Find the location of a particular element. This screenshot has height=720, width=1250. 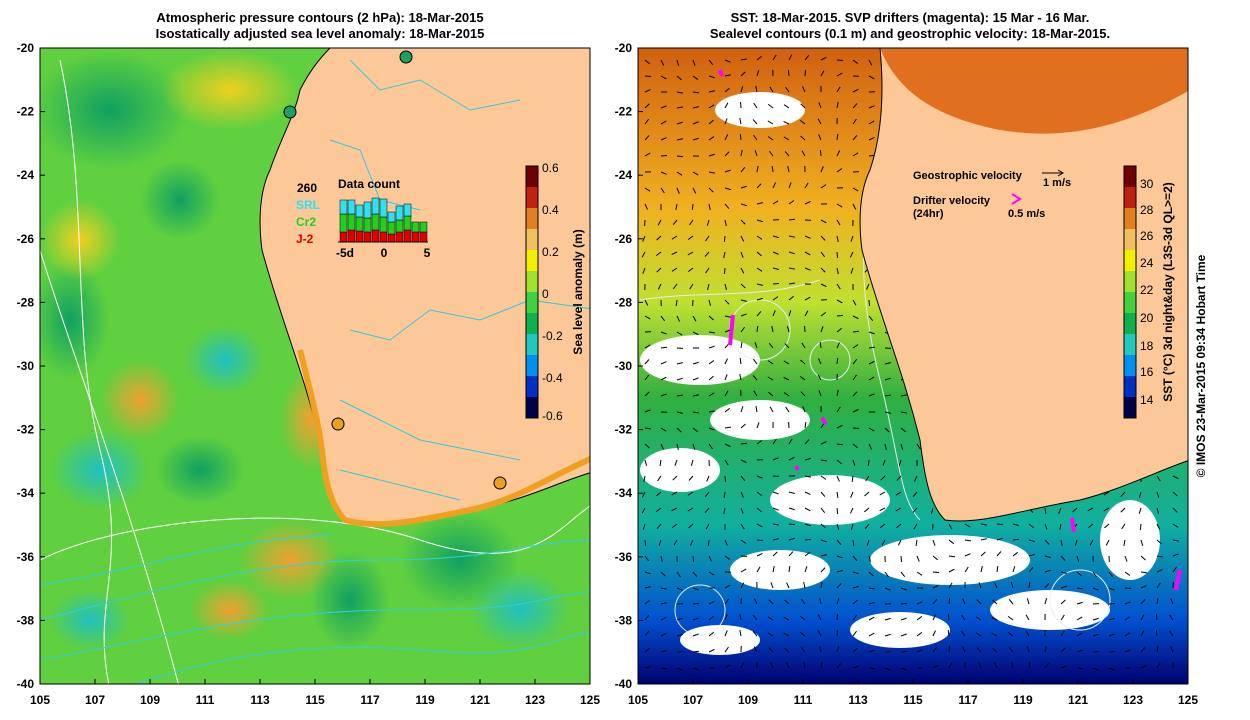

y-tick-label: -22 is located at coordinates (26, 112).